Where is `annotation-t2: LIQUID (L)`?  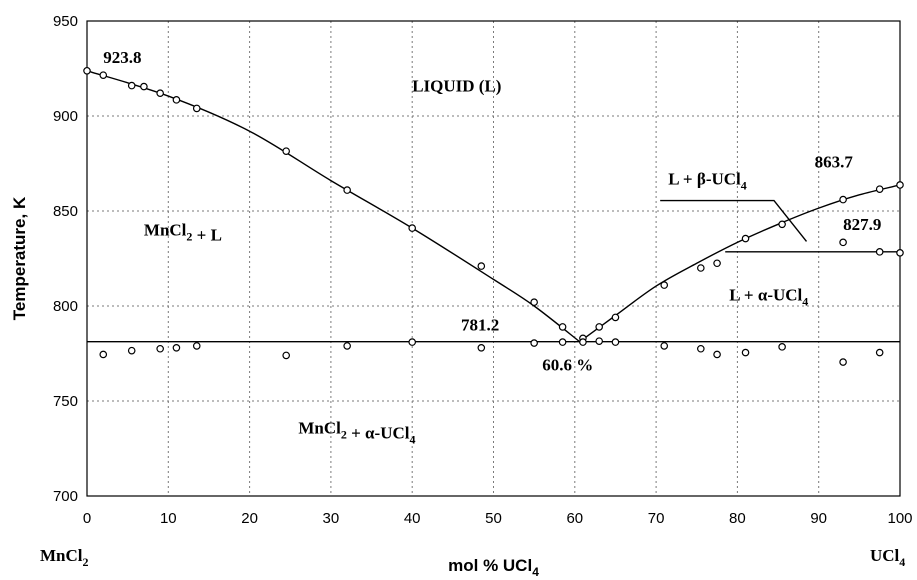 annotation-t2: LIQUID (L) is located at coordinates (456, 85).